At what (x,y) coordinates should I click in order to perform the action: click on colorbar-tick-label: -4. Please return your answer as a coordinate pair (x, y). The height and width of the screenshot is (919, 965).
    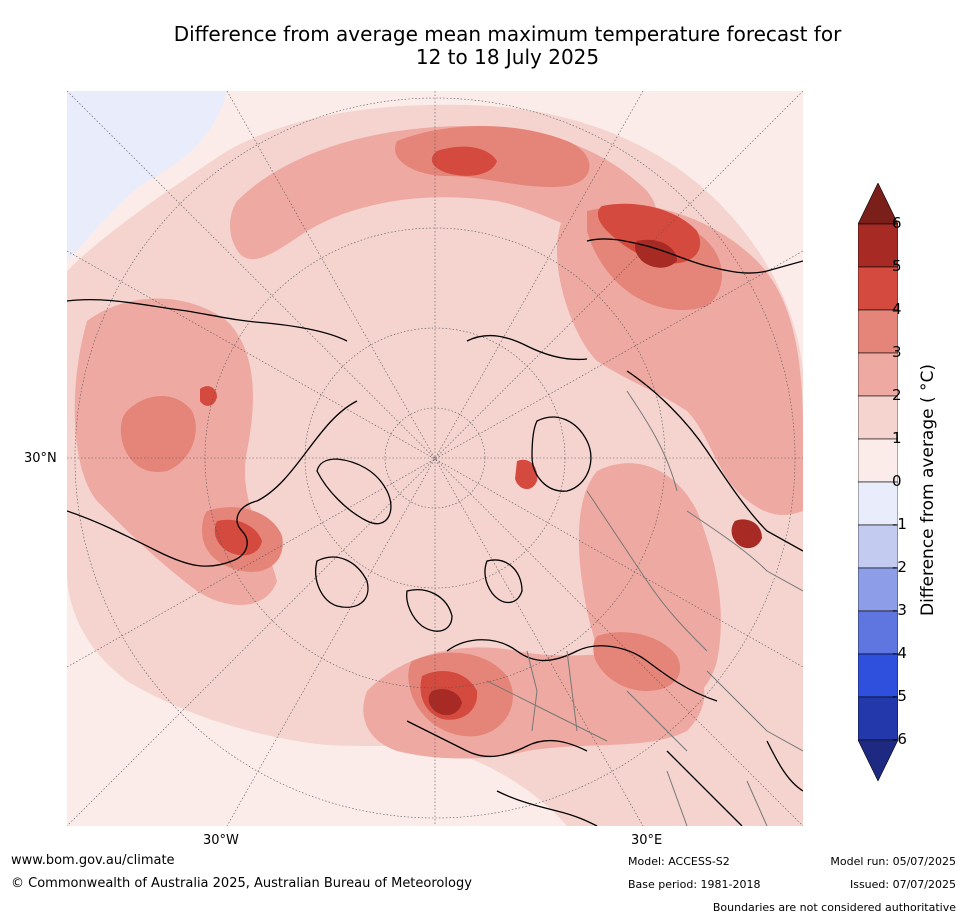
    Looking at the image, I should click on (899, 653).